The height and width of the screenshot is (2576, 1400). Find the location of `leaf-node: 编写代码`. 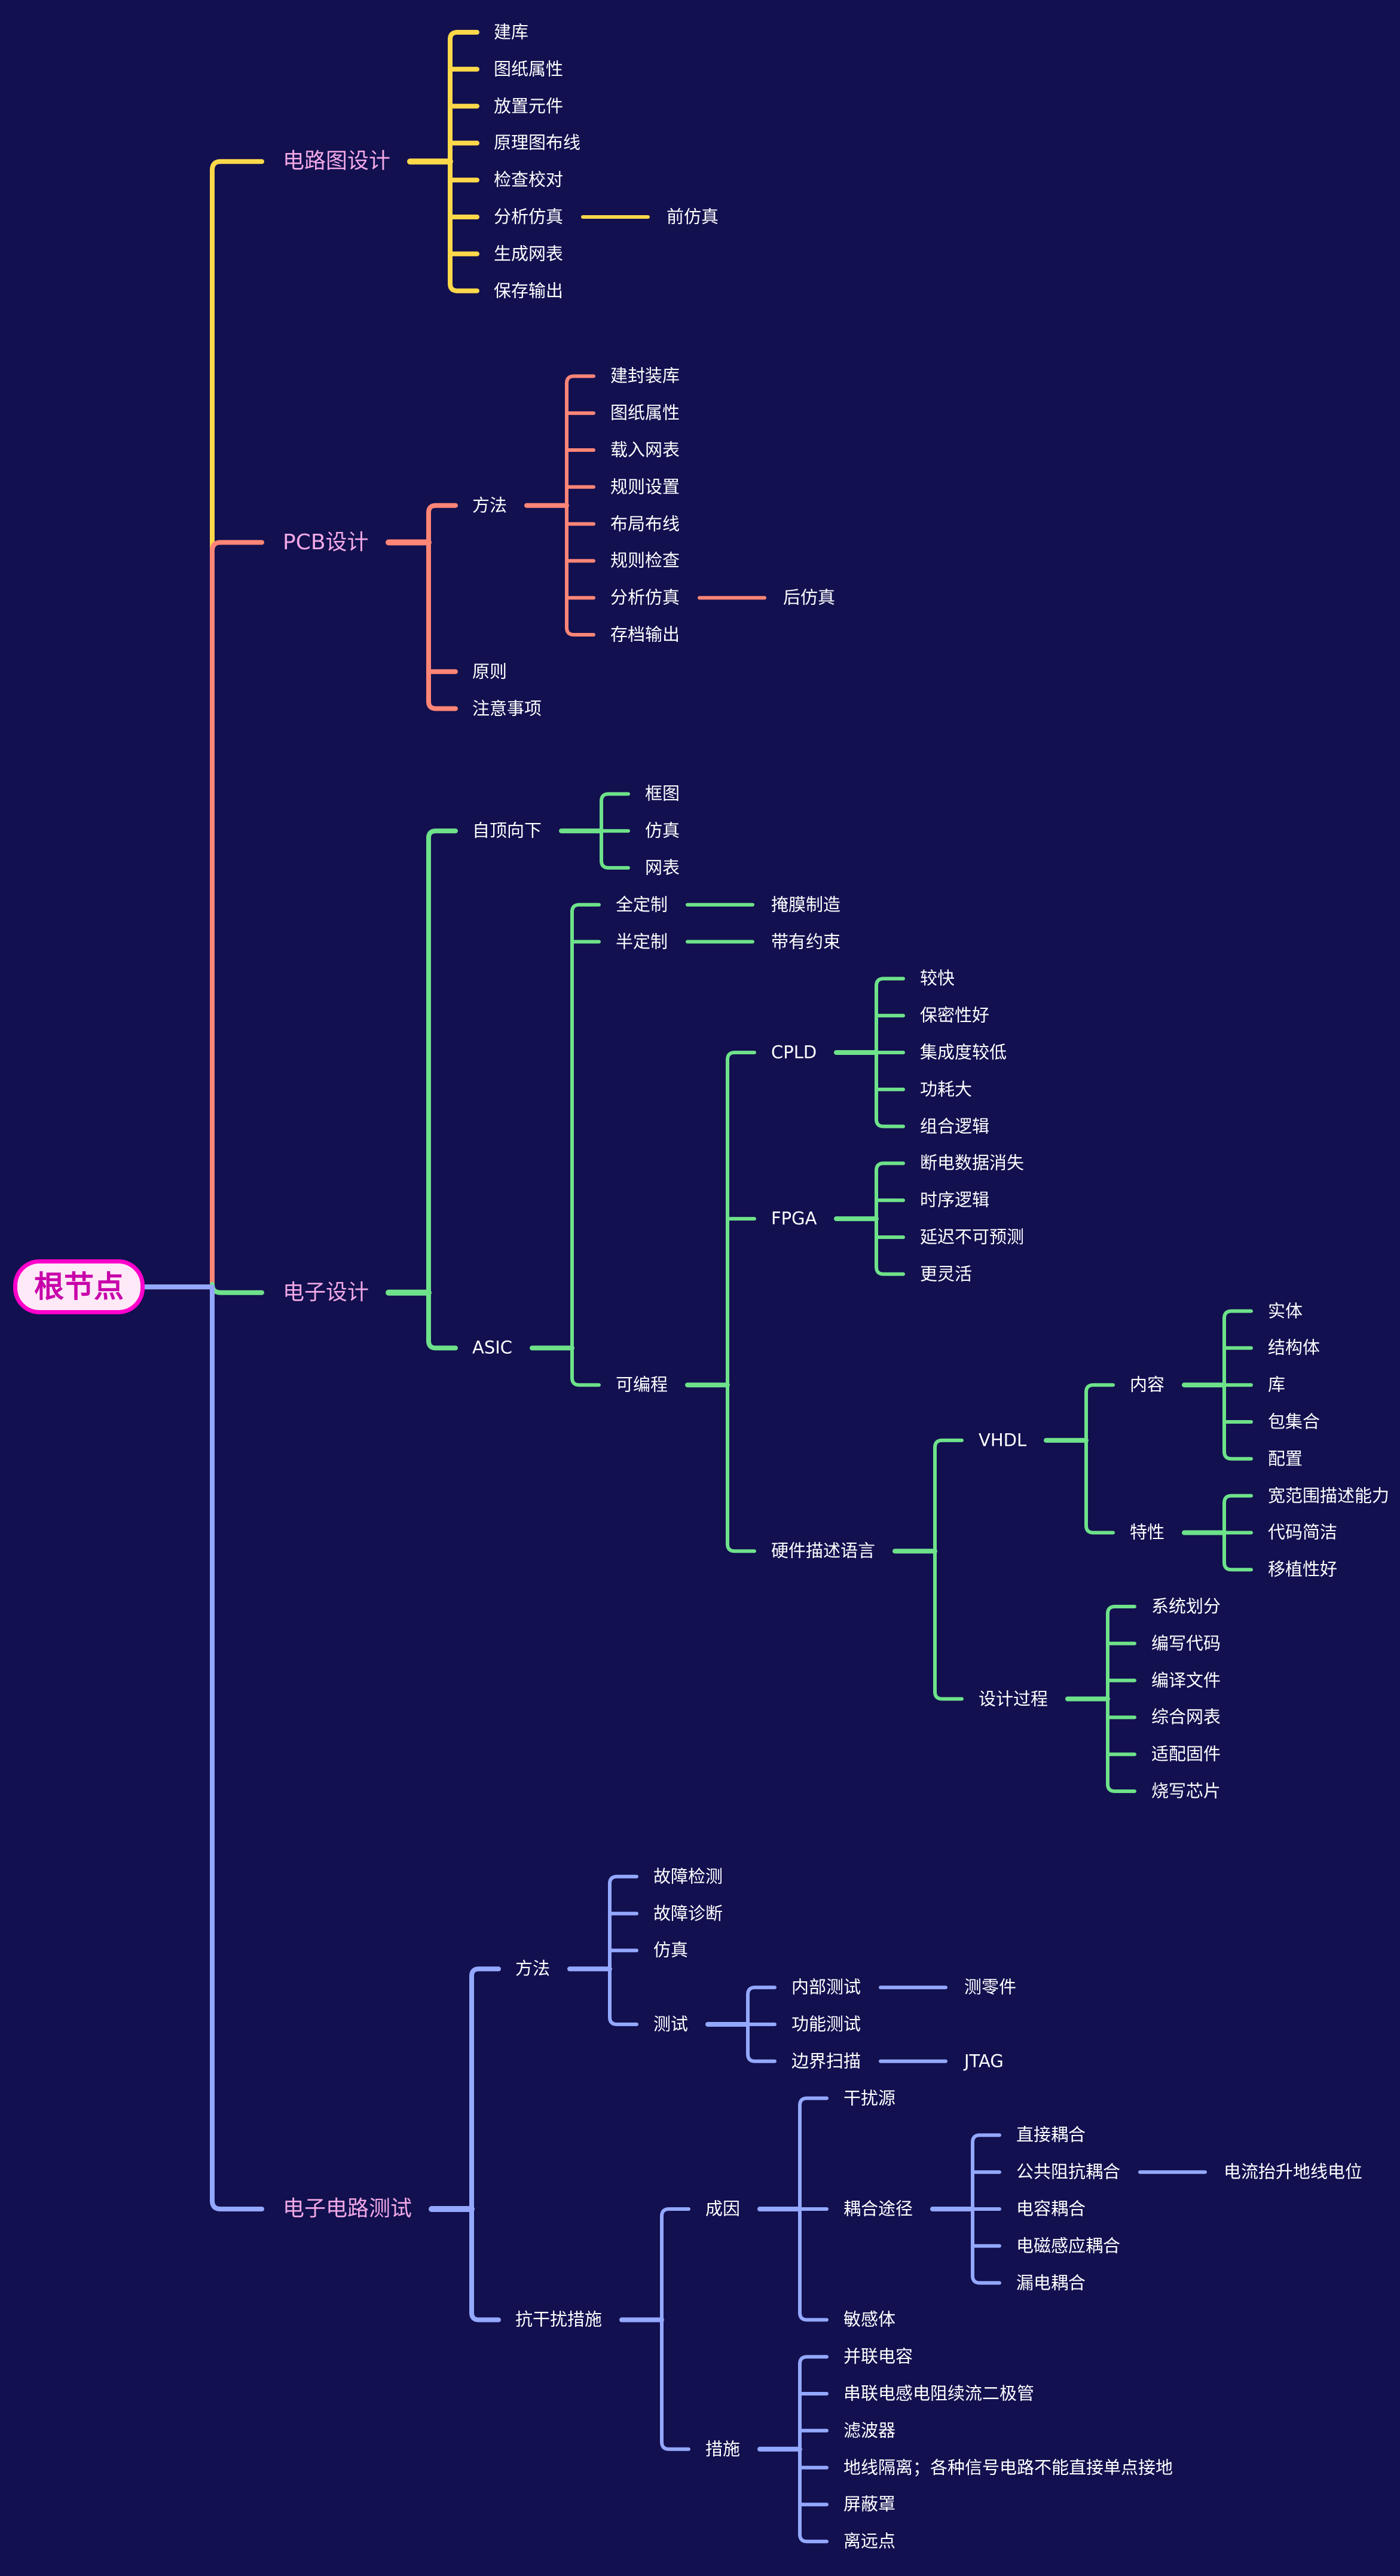

leaf-node: 编写代码 is located at coordinates (1186, 1643).